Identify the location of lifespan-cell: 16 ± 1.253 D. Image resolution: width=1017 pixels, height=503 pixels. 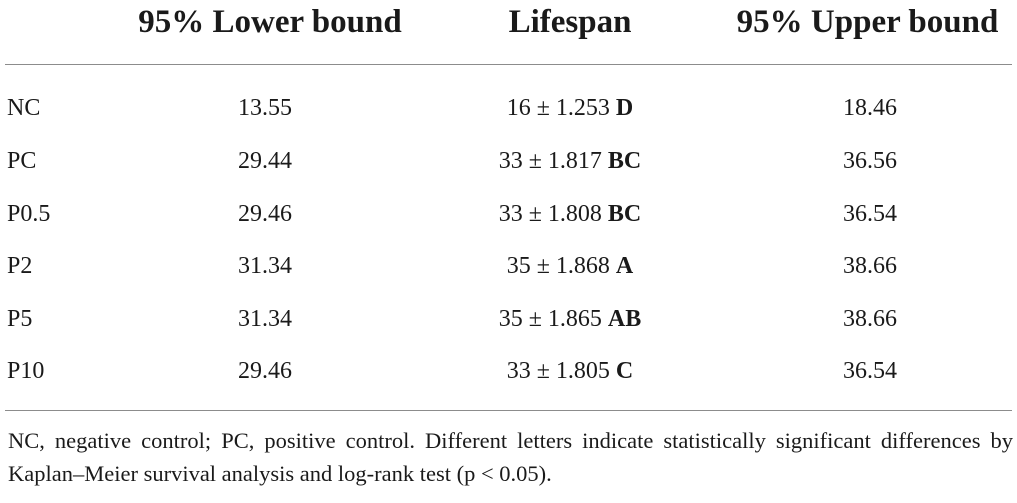
(570, 108).